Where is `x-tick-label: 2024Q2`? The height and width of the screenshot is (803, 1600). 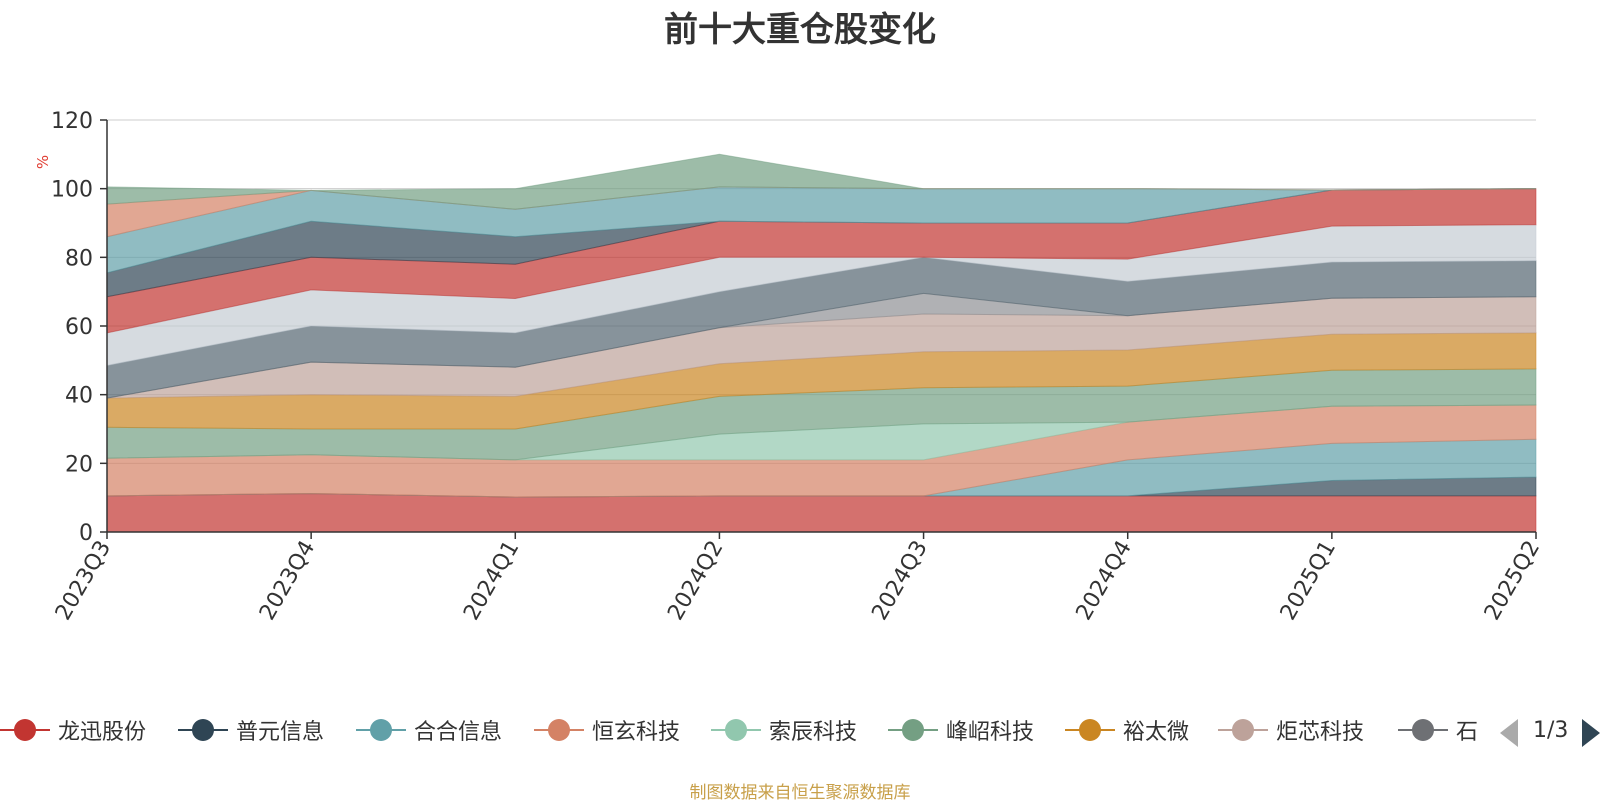 x-tick-label: 2024Q2 is located at coordinates (695, 581).